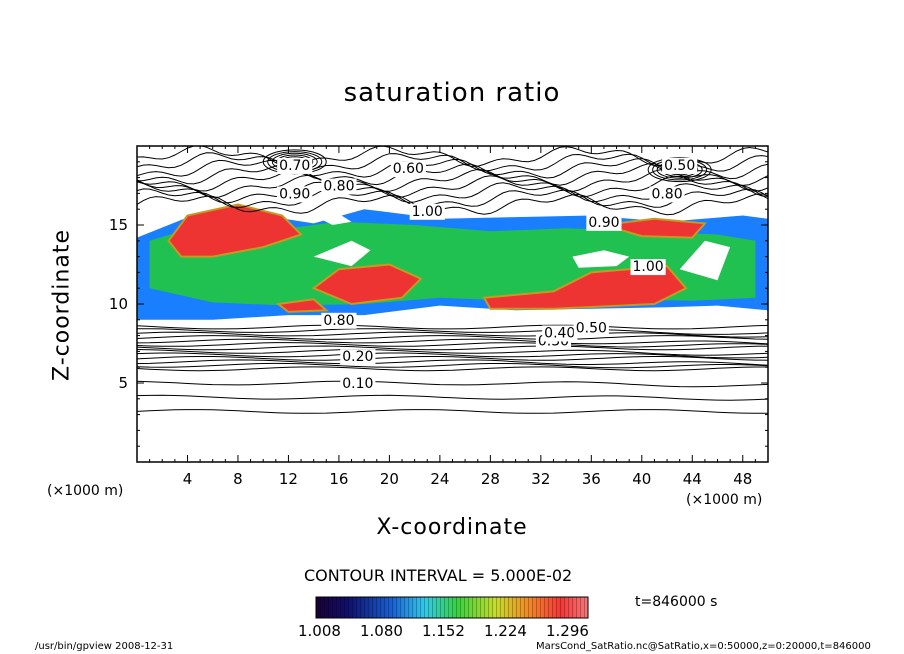  Describe the element at coordinates (452, 93) in the screenshot. I see `chart-title: saturation ratio` at that location.